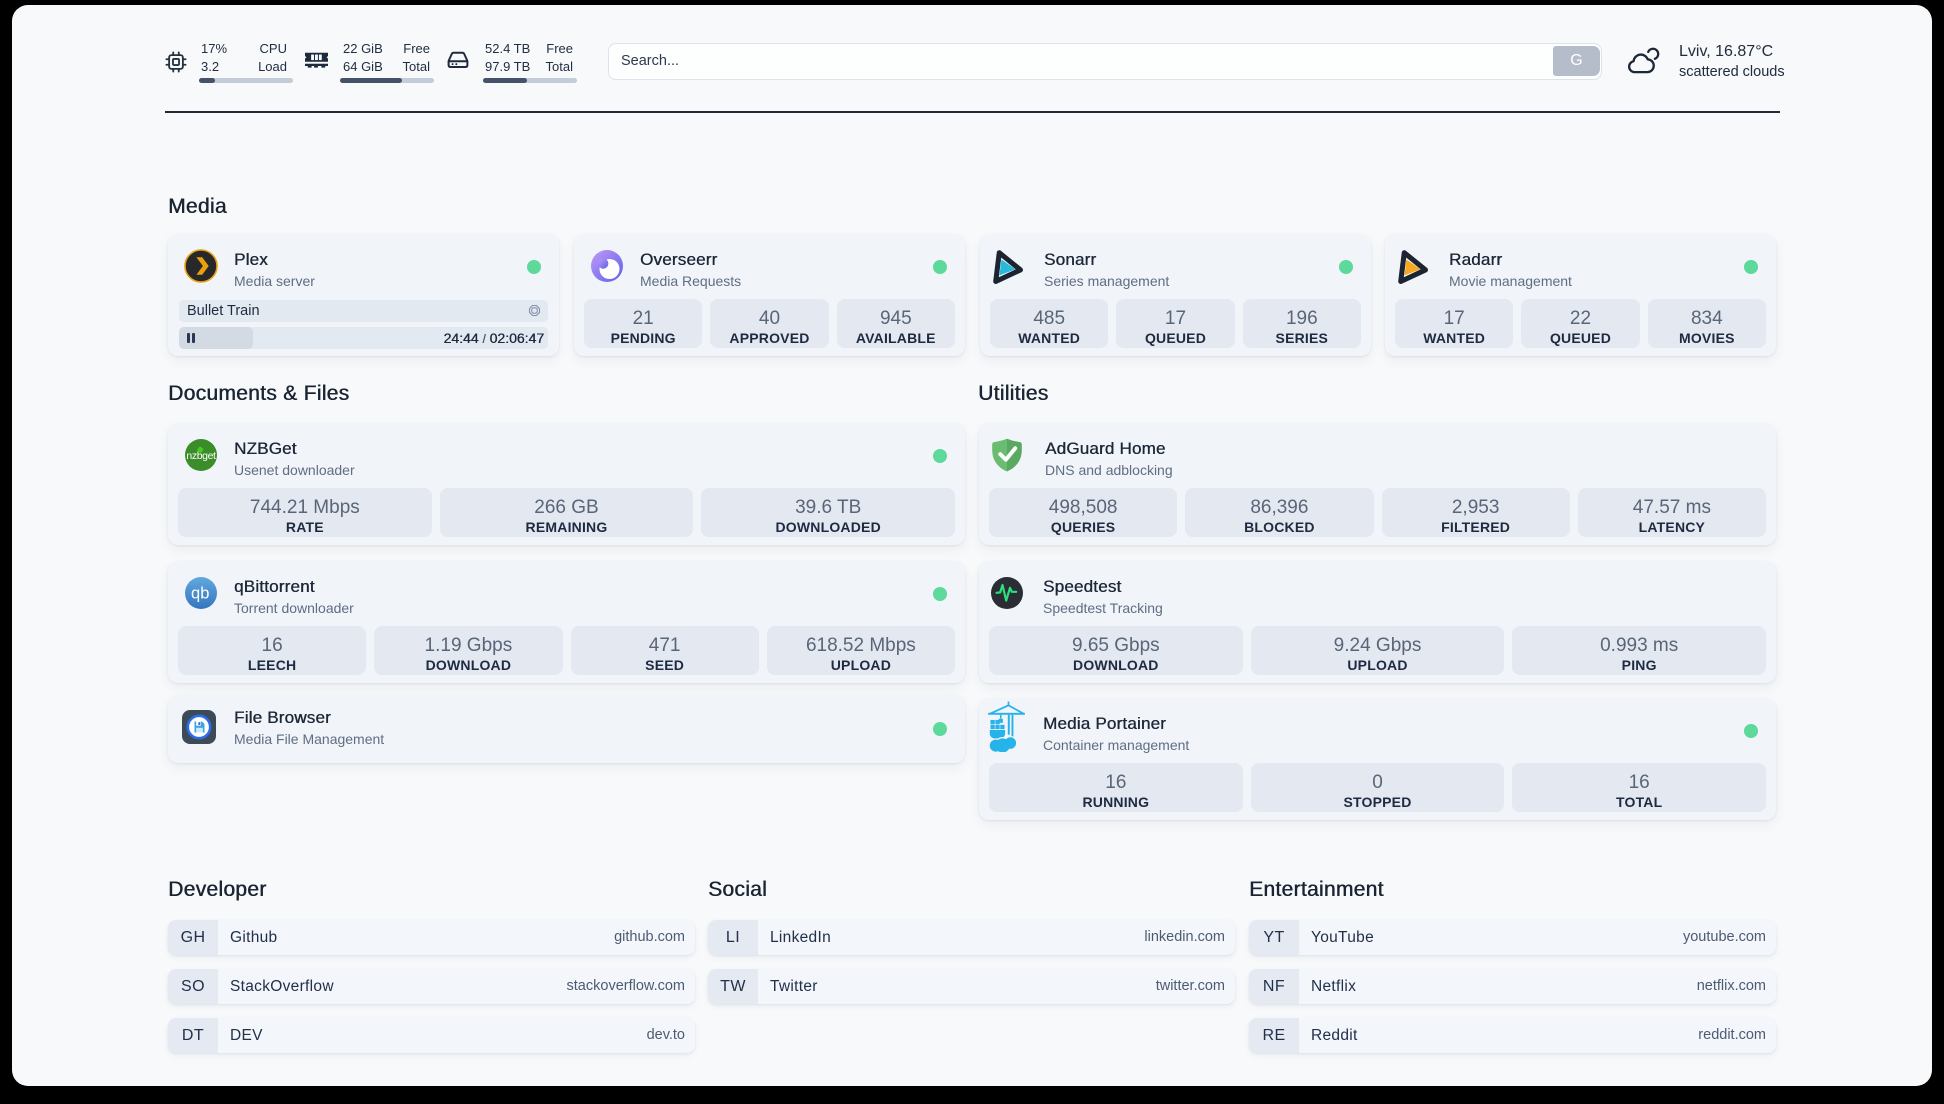  I want to click on svg-text: qb, so click(200, 594).